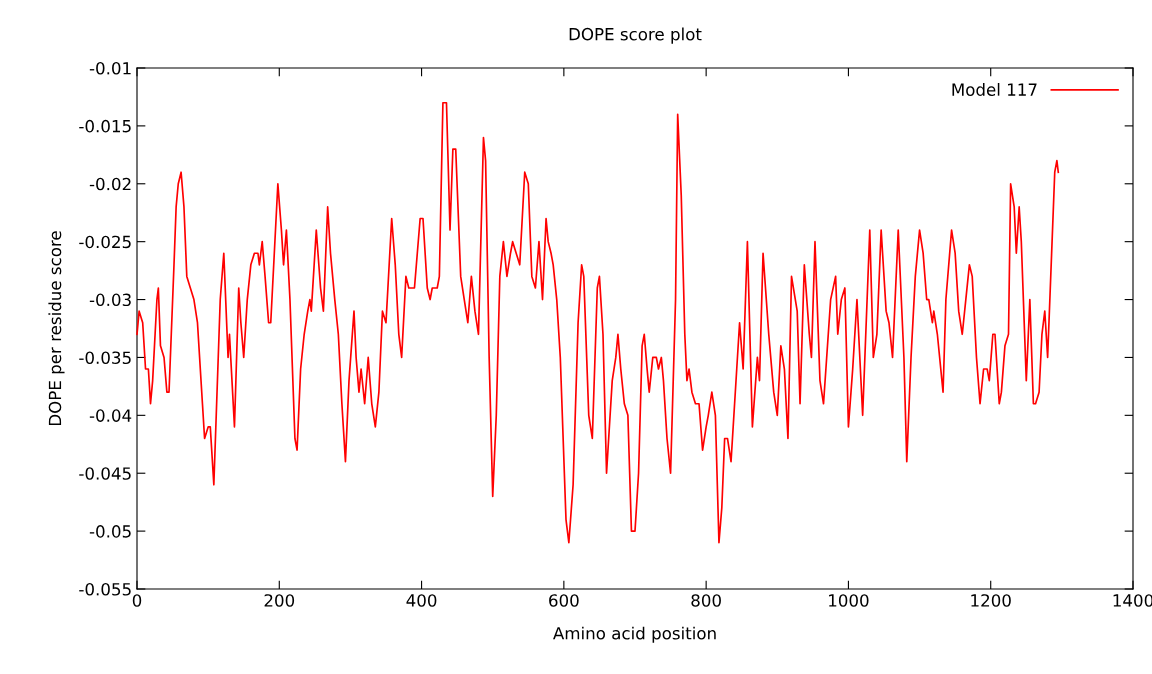 The width and height of the screenshot is (1152, 674). I want to click on x-tick-label: 800, so click(706, 600).